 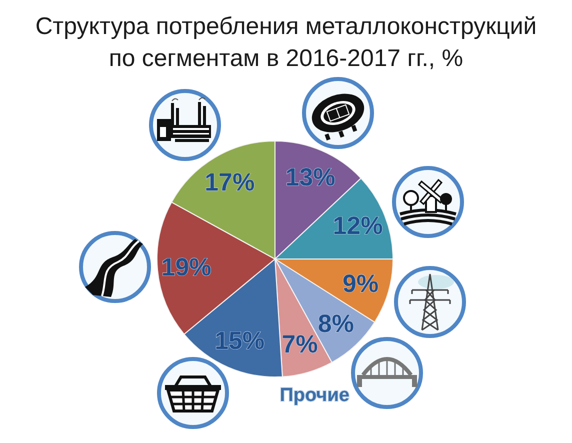 What do you see at coordinates (186, 267) in the screenshot?
I see `data-label: 19%` at bounding box center [186, 267].